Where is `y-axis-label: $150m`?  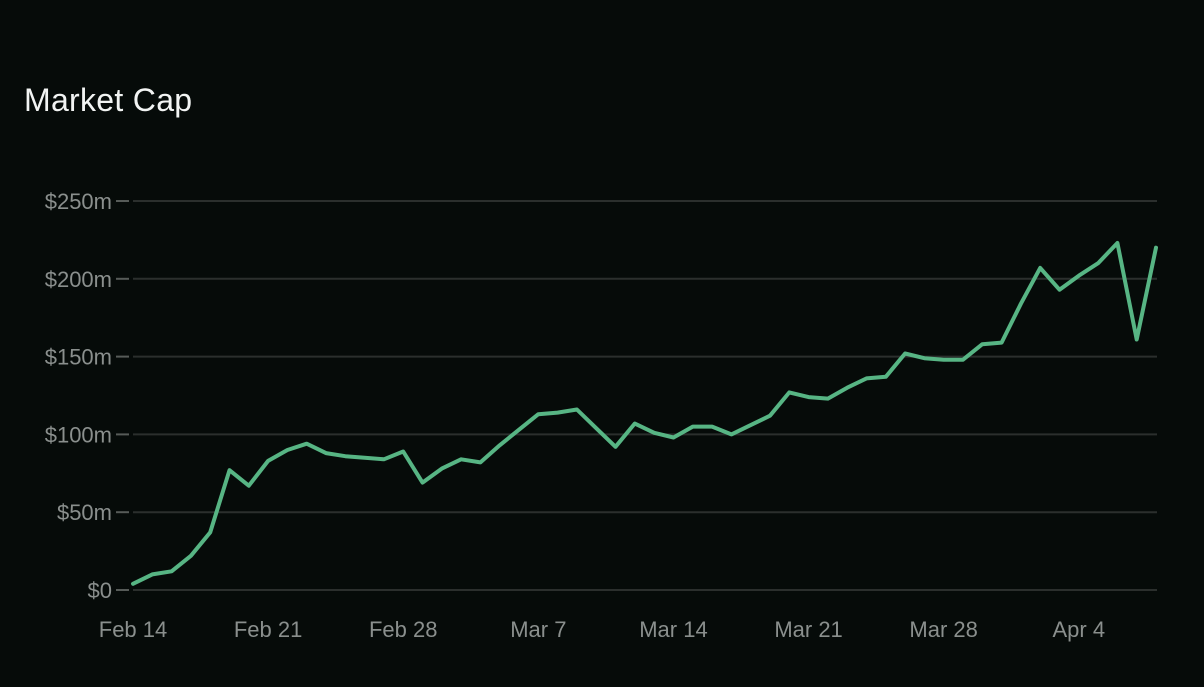 y-axis-label: $150m is located at coordinates (78, 357).